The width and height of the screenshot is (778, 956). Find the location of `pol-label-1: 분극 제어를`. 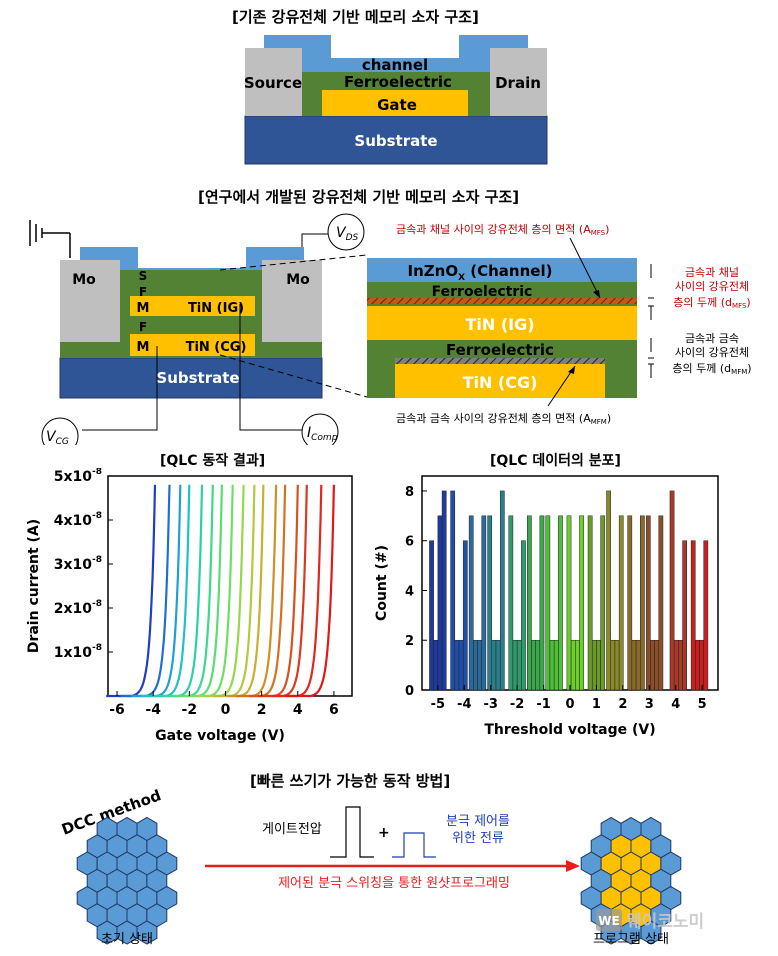

pol-label-1: 분극 제어를 is located at coordinates (478, 821).